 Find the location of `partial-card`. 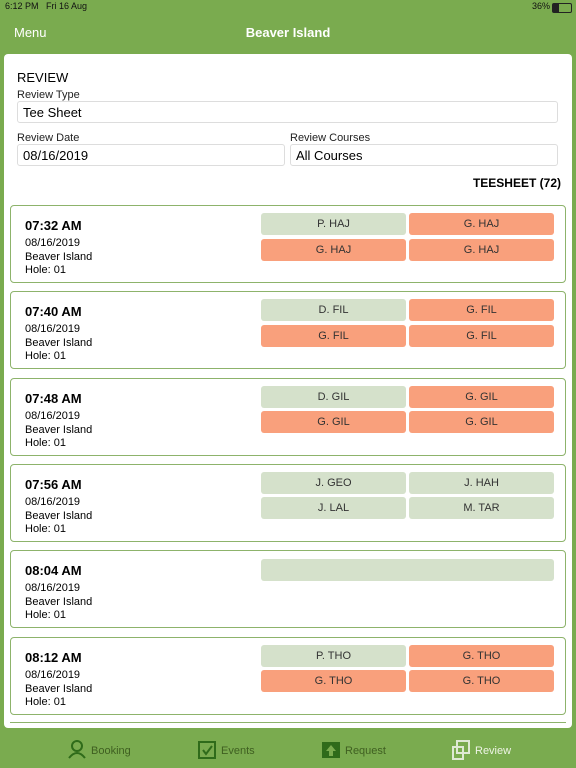

partial-card is located at coordinates (288, 727).